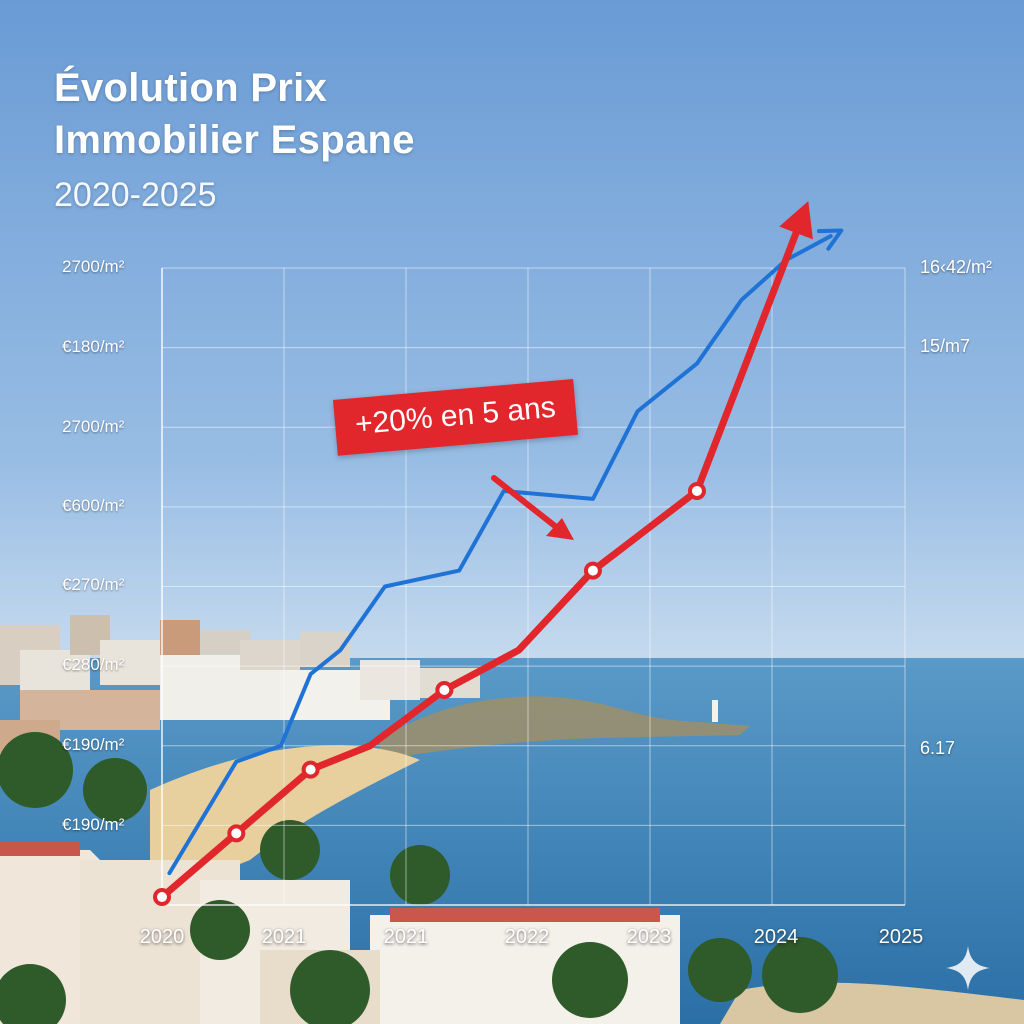 Image resolution: width=1024 pixels, height=1024 pixels. What do you see at coordinates (191, 88) in the screenshot?
I see `title-line-1: Évolution Prix` at bounding box center [191, 88].